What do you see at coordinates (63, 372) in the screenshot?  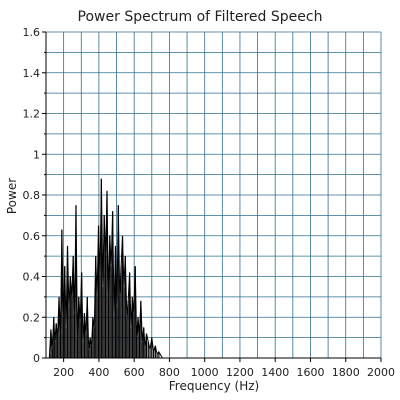 I see `x-tick-label: 200` at bounding box center [63, 372].